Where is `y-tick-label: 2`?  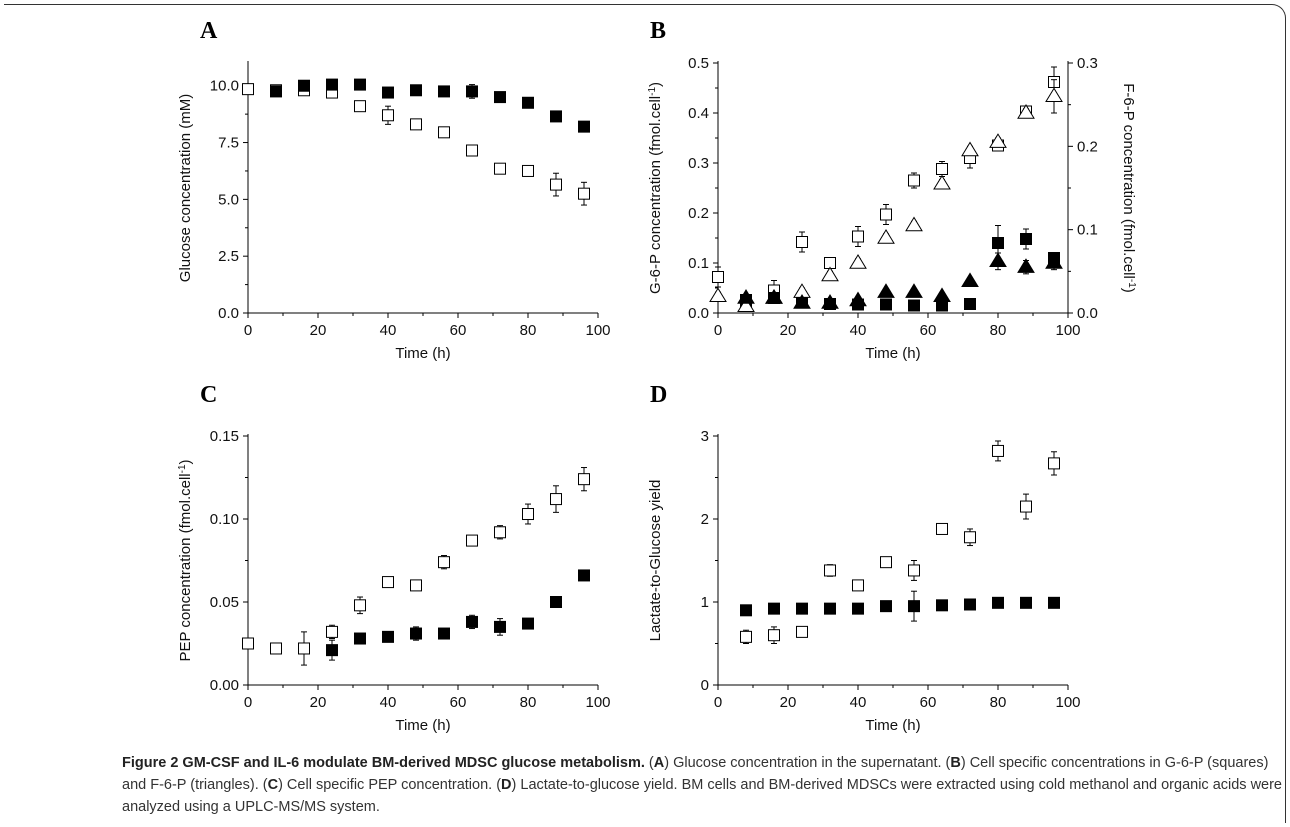 y-tick-label: 2 is located at coordinates (705, 519).